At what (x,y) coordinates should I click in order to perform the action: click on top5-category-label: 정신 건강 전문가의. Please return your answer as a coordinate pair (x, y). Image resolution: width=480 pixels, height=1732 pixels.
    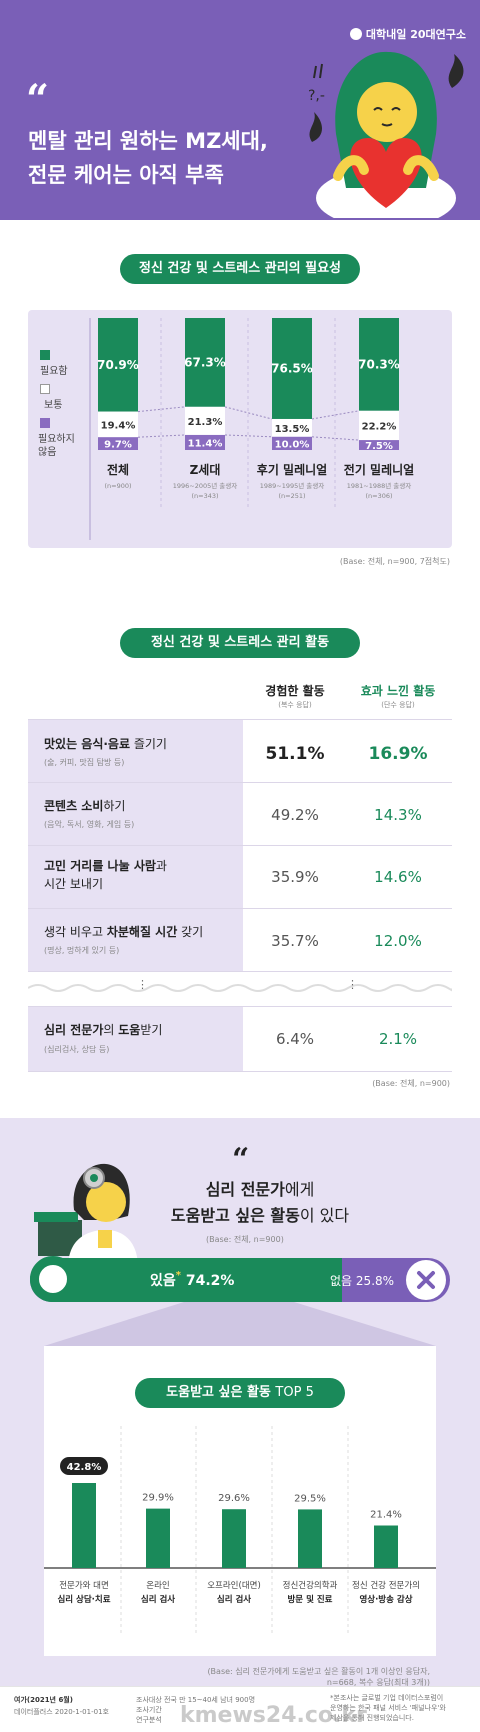
    Looking at the image, I should click on (386, 1585).